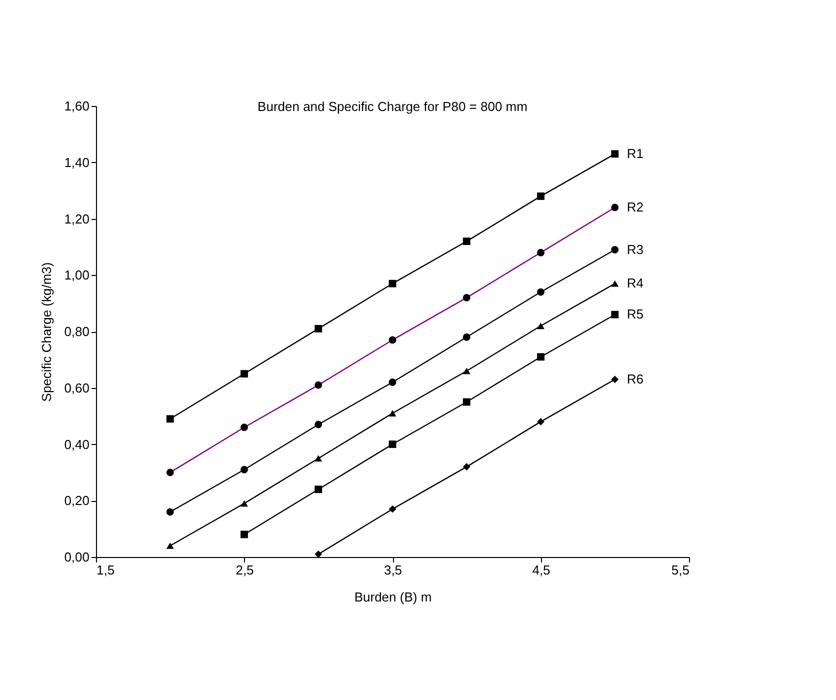  I want to click on y-tick-label: 1,20, so click(77, 218).